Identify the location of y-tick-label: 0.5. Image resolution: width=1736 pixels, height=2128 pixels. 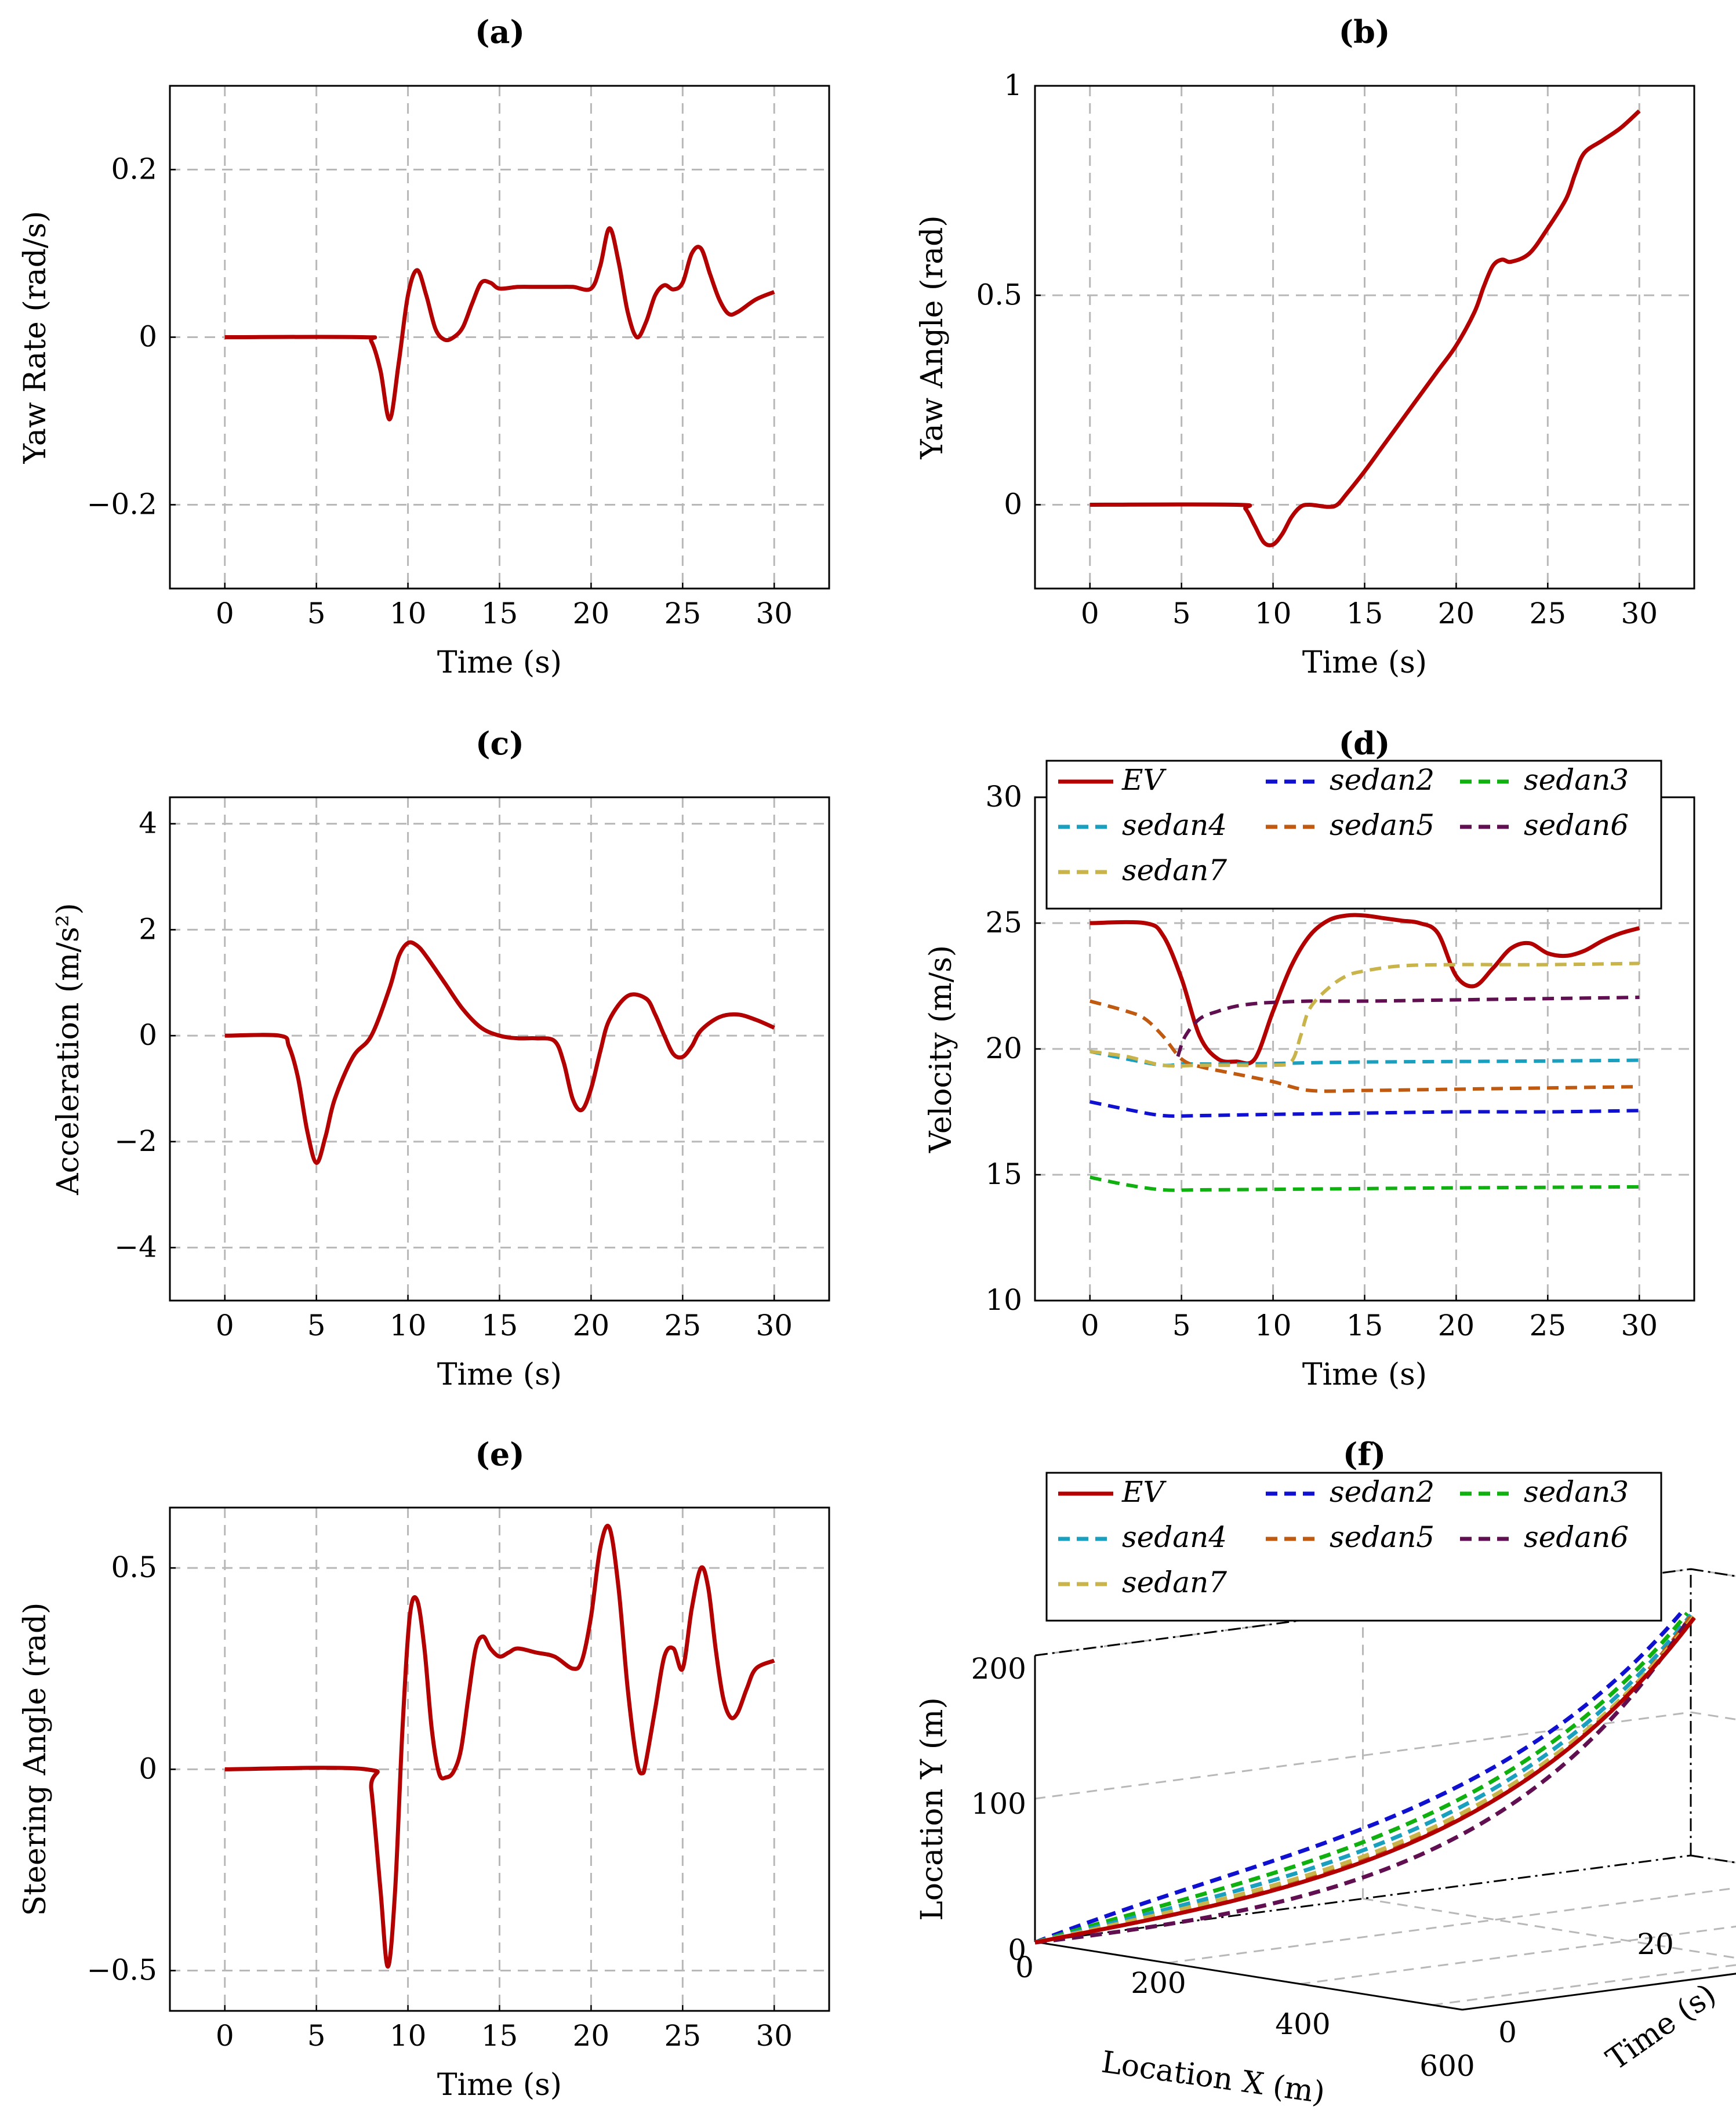
(134, 1567).